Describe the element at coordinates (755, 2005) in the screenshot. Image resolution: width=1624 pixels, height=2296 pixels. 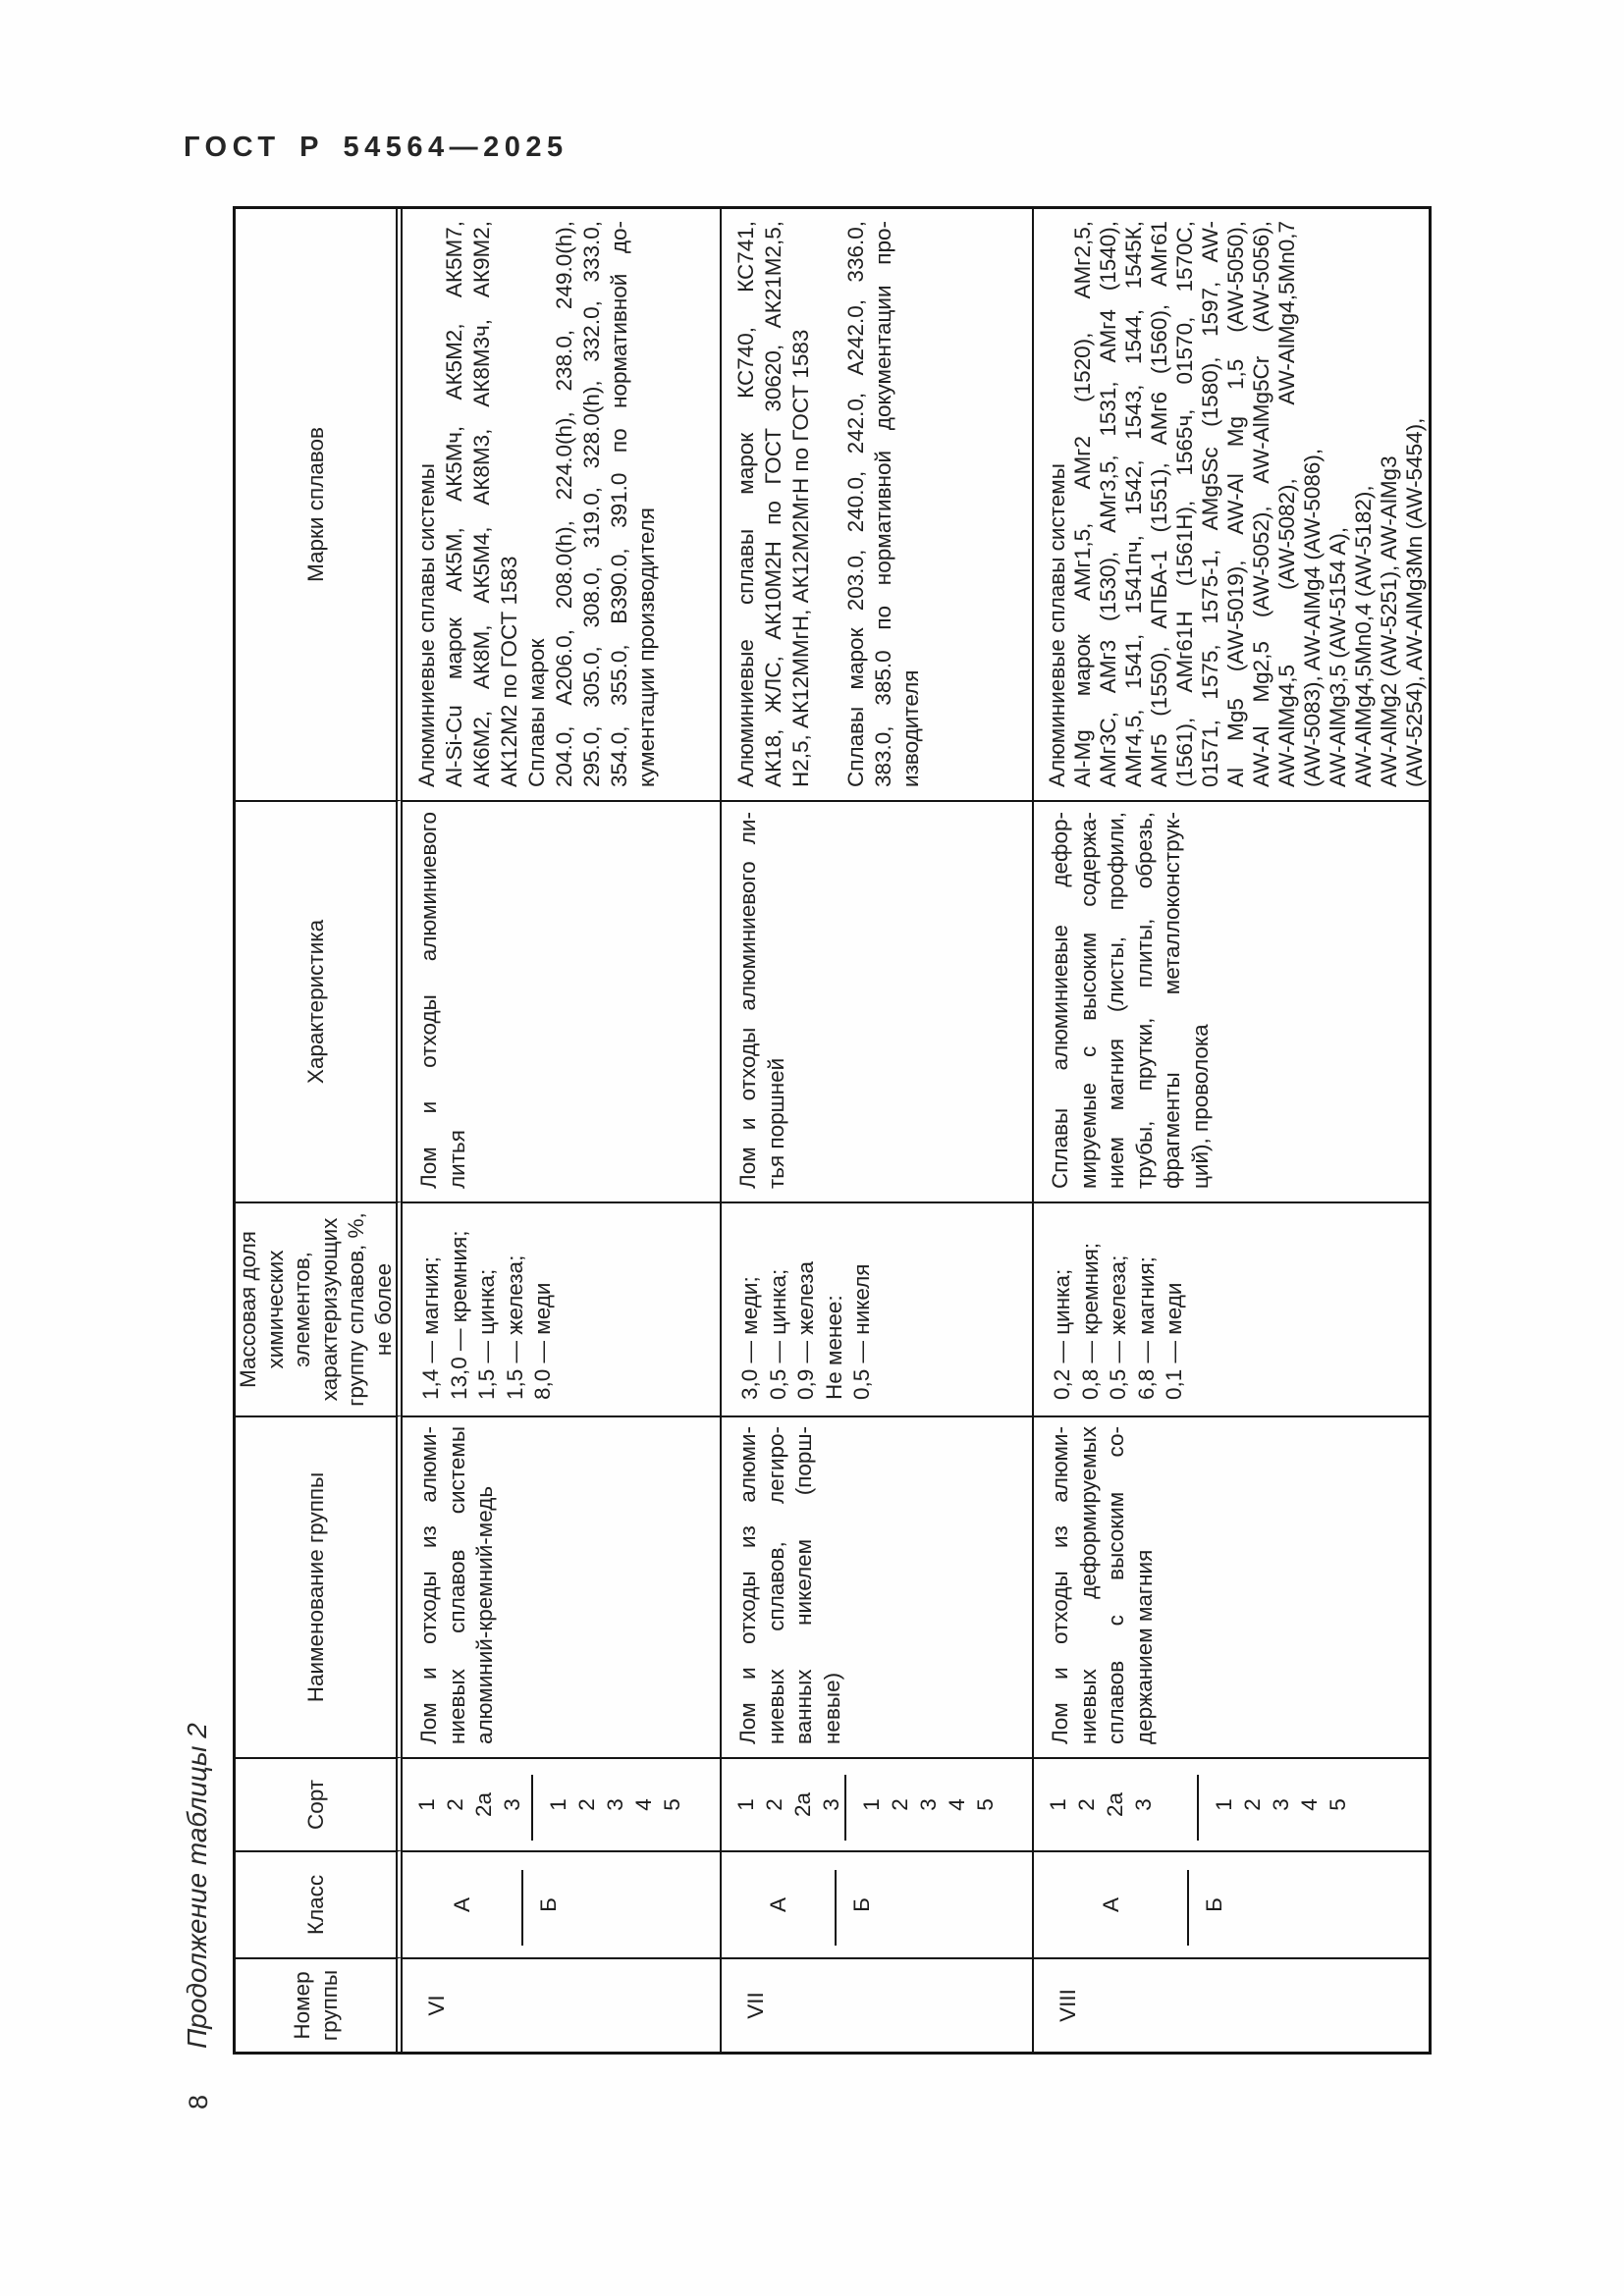
I see `group-number-value: VII` at that location.